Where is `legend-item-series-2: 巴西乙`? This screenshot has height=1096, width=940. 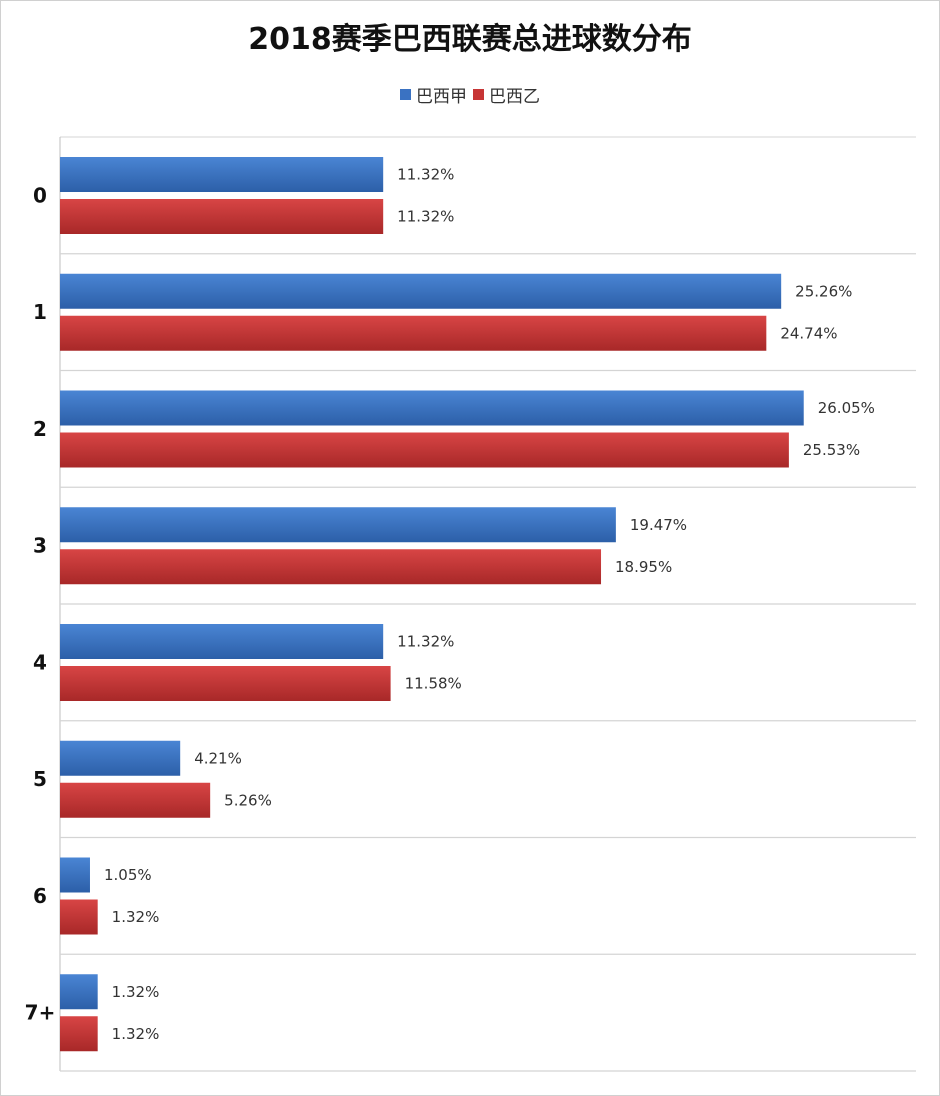 legend-item-series-2: 巴西乙 is located at coordinates (506, 94).